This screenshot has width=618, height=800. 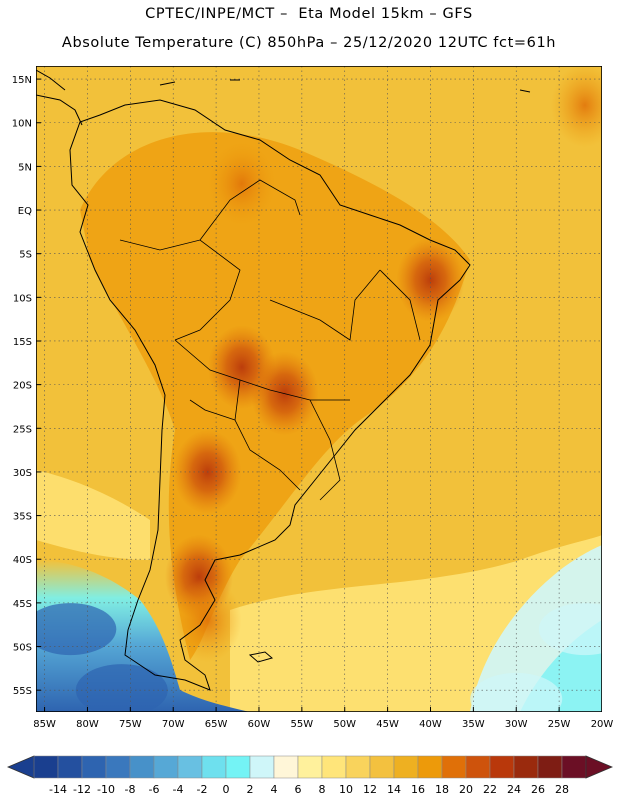 What do you see at coordinates (82, 789) in the screenshot?
I see `color-scale-label: -12` at bounding box center [82, 789].